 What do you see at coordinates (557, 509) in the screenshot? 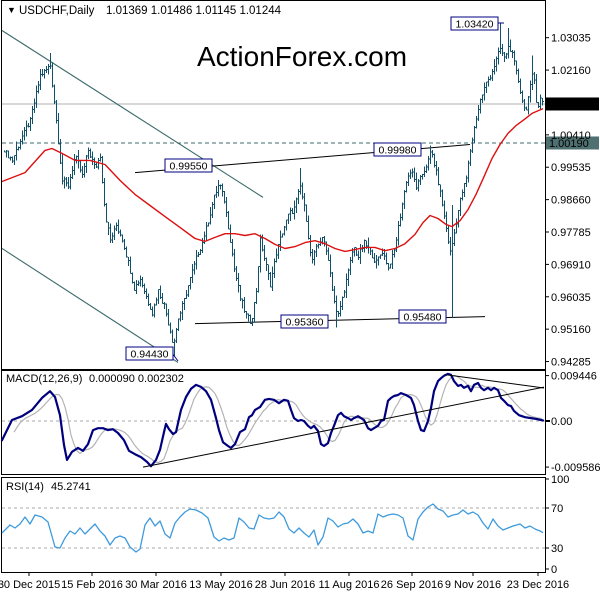
I see `rsi-axis-label: 70` at bounding box center [557, 509].